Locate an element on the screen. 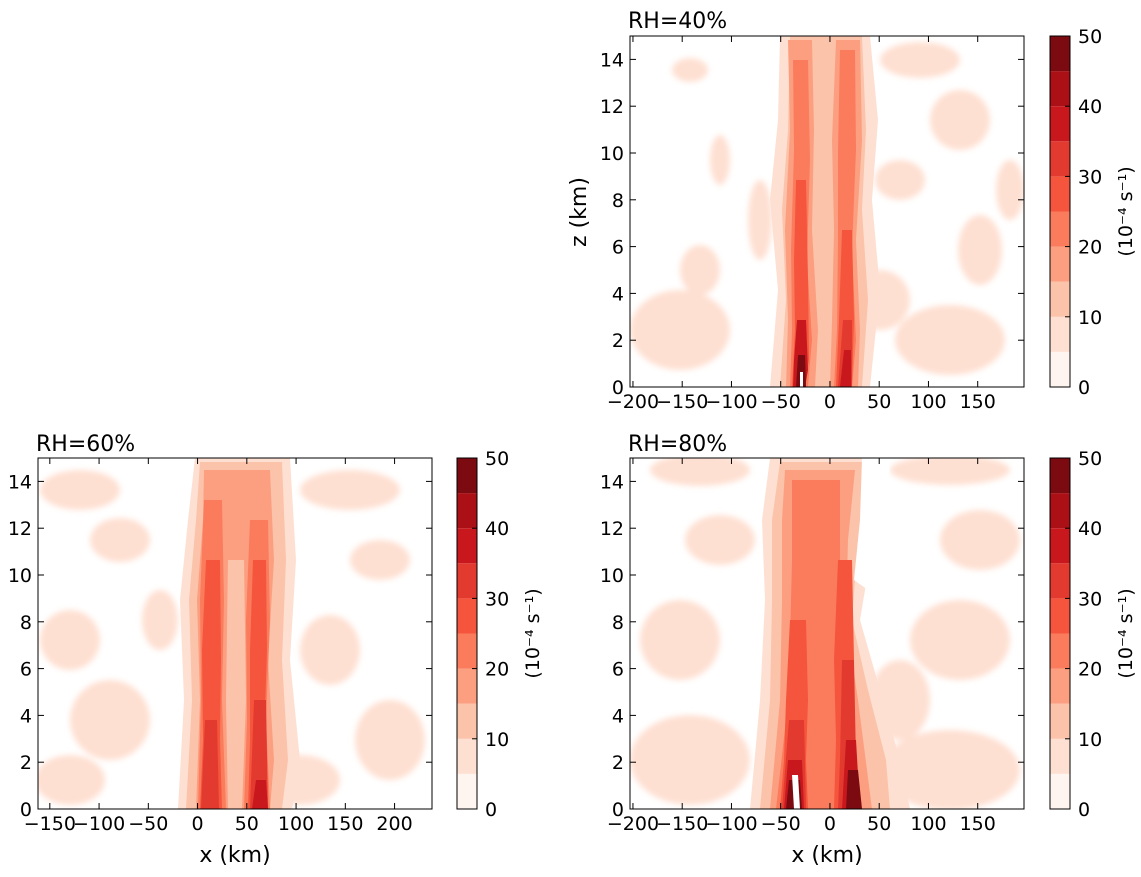 This screenshot has width=1141, height=877. title-rh60: RH=60% is located at coordinates (85, 444).